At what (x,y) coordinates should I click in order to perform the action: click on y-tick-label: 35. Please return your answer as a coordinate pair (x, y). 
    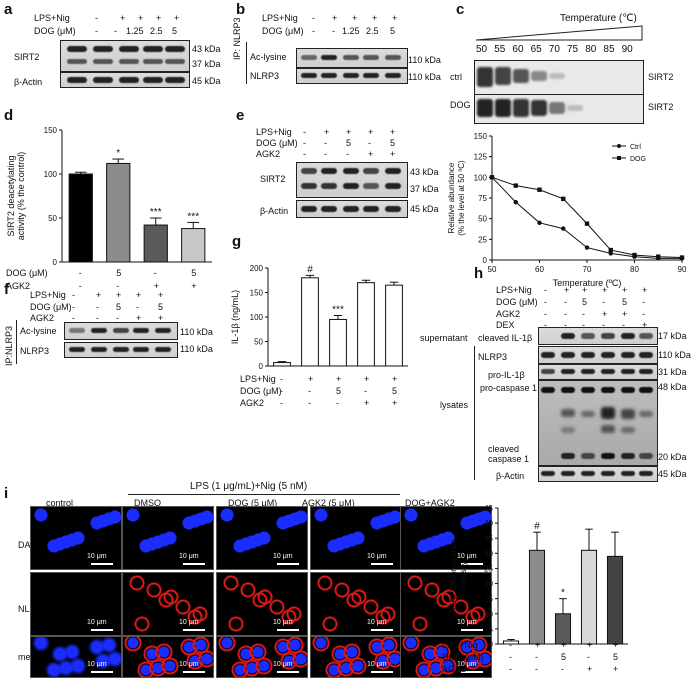
    Looking at the image, I should click on (488, 538).